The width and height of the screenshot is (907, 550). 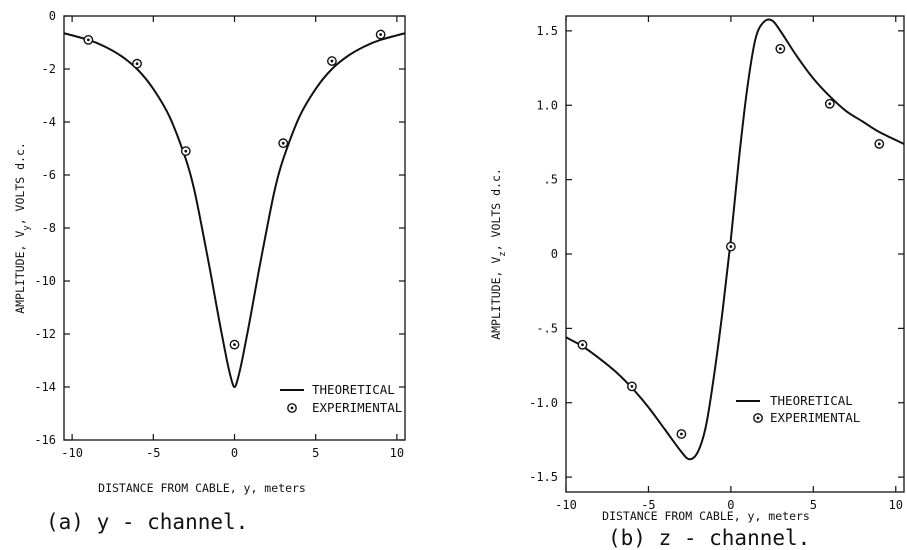 What do you see at coordinates (547, 328) in the screenshot?
I see `y-tick-label: -.5` at bounding box center [547, 328].